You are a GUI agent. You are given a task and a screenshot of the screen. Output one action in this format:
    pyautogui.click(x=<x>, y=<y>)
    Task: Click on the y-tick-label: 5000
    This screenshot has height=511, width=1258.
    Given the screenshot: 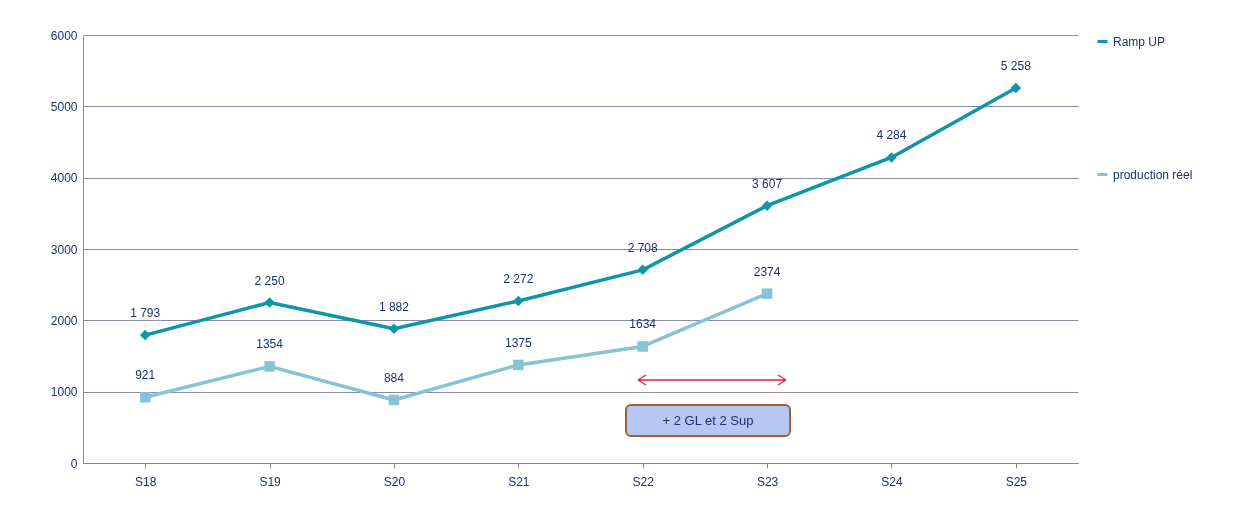 What is the action you would take?
    pyautogui.click(x=64, y=106)
    